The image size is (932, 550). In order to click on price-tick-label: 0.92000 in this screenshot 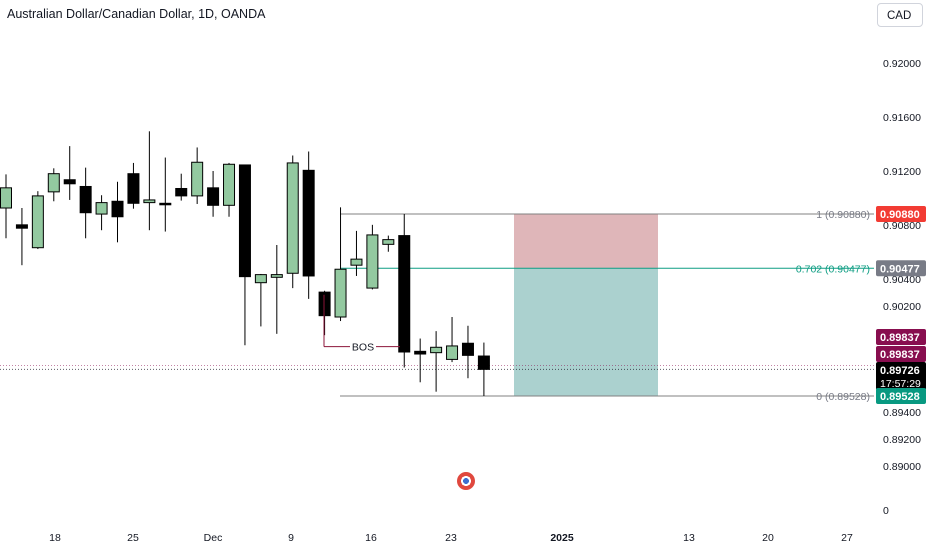, I will do `click(902, 64)`.